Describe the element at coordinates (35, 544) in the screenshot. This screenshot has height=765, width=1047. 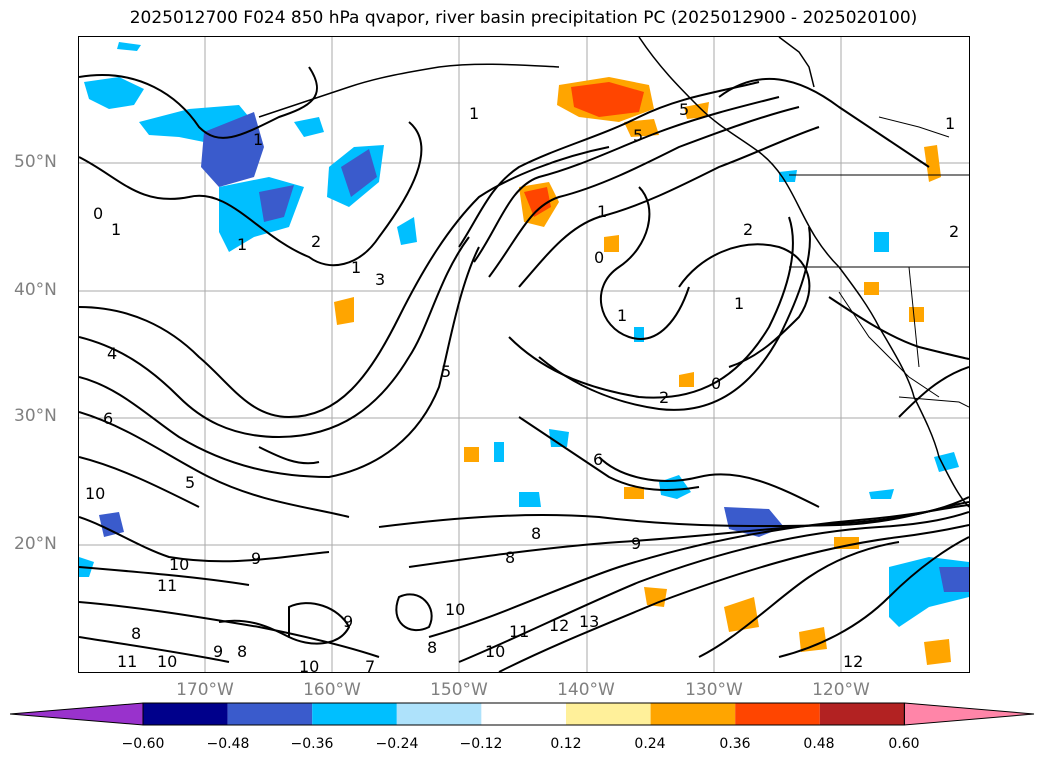
I see `lat-label-20n: 20°N` at that location.